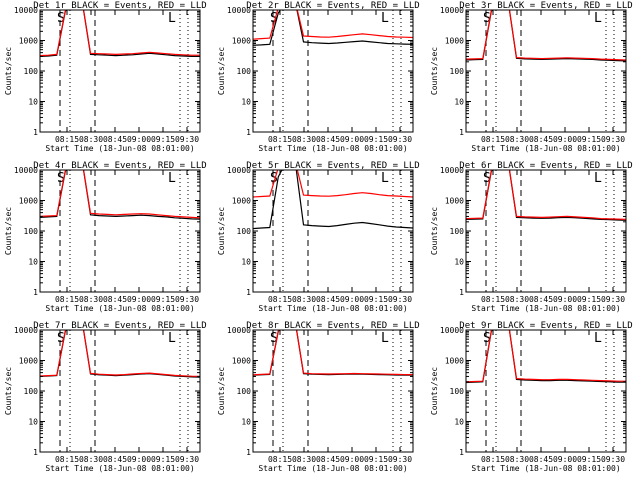 The image size is (640, 480). What do you see at coordinates (332, 326) in the screenshot?
I see `panel-title: Det_8r BLACK = Events, RED = LLD` at bounding box center [332, 326].